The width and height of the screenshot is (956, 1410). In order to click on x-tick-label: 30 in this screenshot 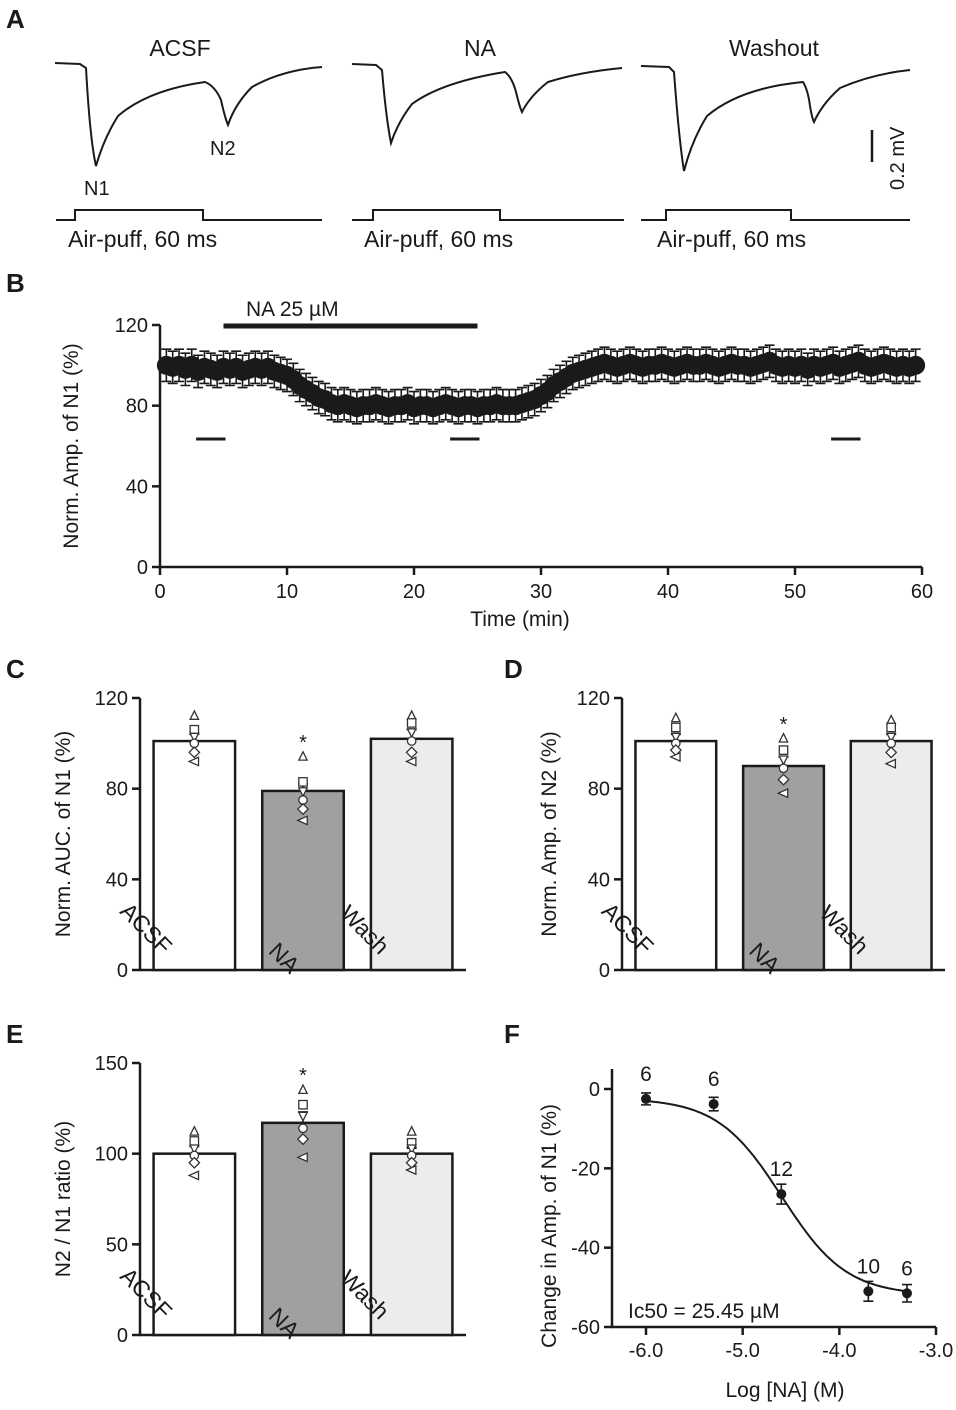, I will do `click(541, 592)`.